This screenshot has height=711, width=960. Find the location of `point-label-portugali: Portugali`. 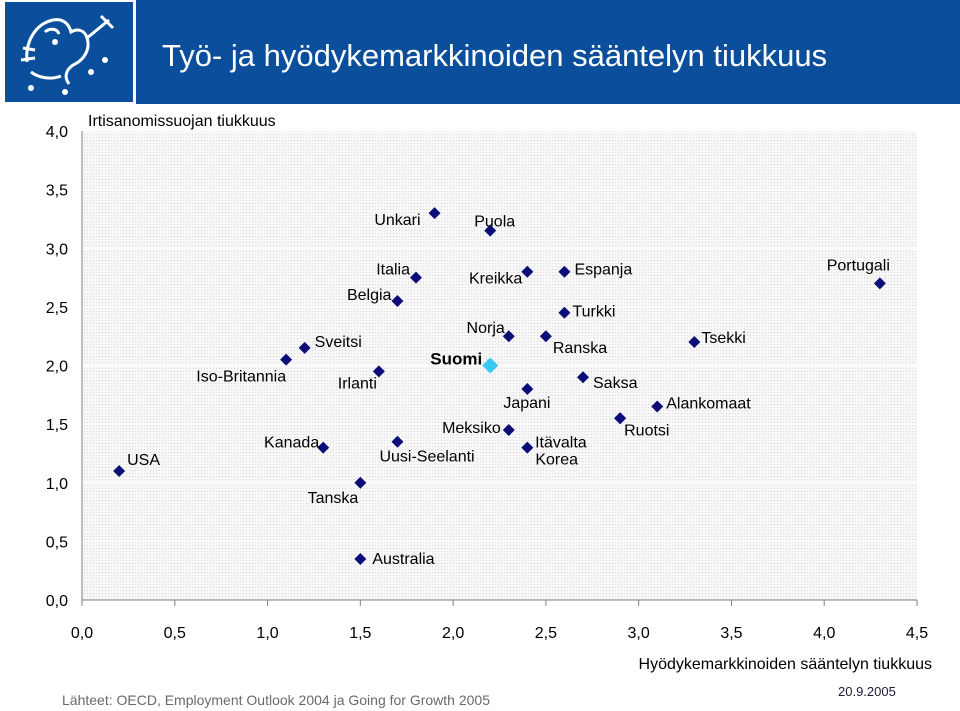

point-label-portugali: Portugali is located at coordinates (858, 265).